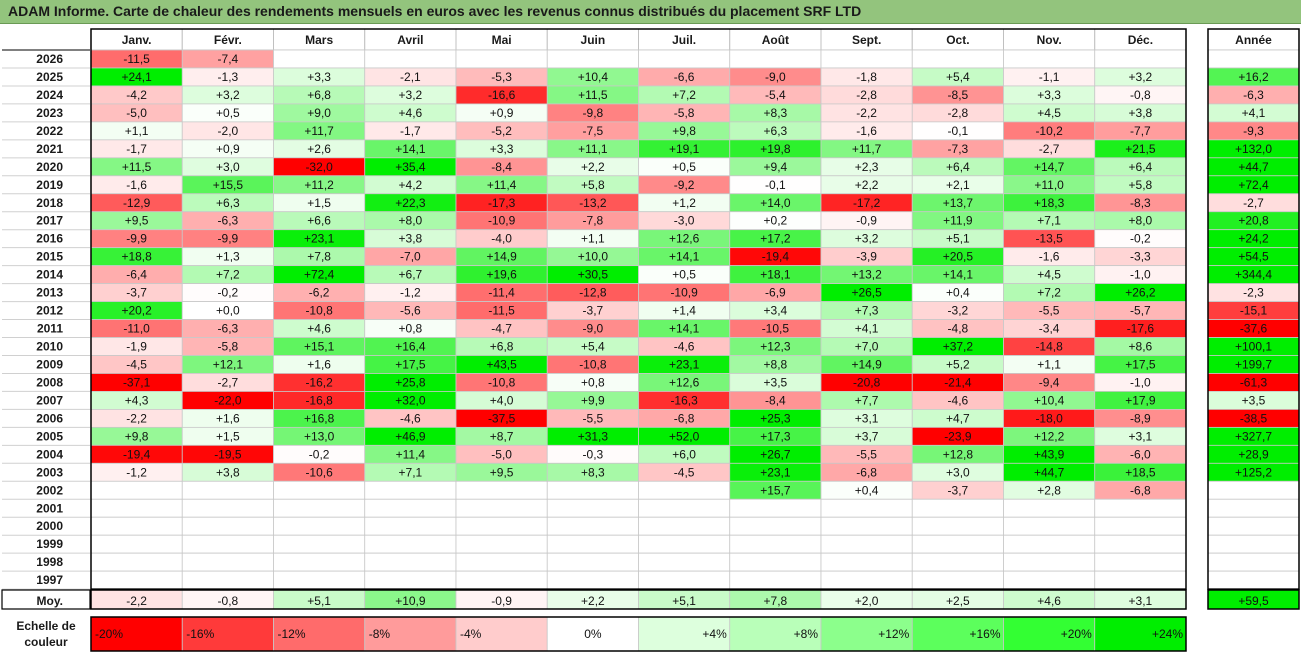 The width and height of the screenshot is (1301, 653). Describe the element at coordinates (684, 113) in the screenshot. I see `heatmap-cell-value: -5,8` at that location.